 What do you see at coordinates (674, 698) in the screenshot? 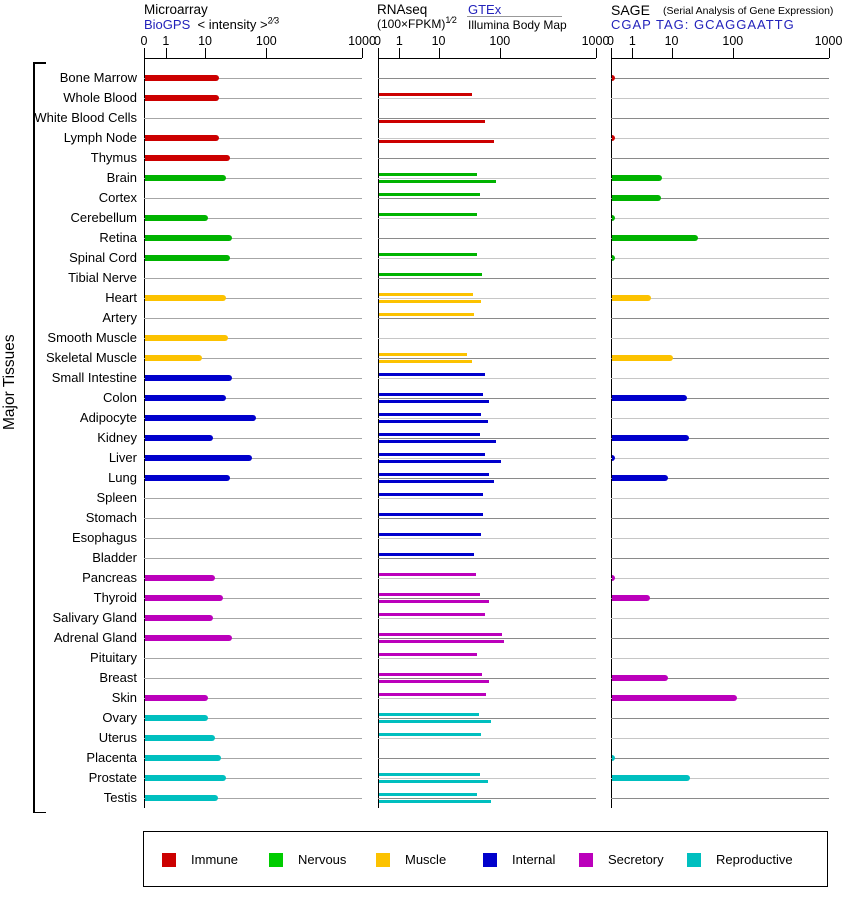
I see `sage-bar-skin` at bounding box center [674, 698].